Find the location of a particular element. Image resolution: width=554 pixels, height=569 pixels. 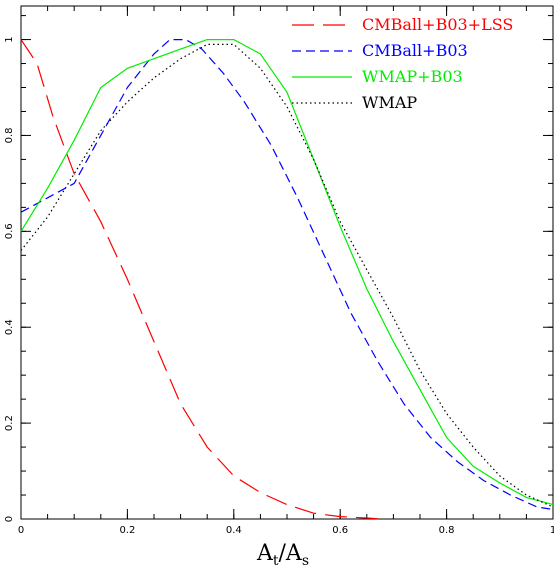

x-title-slash: /A is located at coordinates (291, 553).